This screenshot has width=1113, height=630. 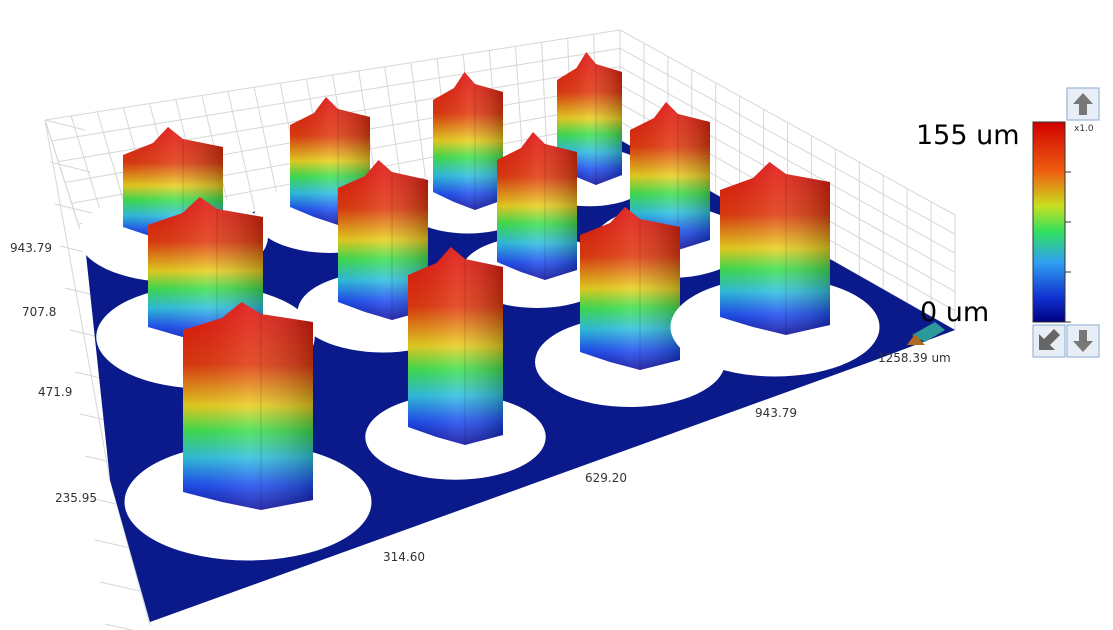 What do you see at coordinates (76, 498) in the screenshot?
I see `y-label: 235.95` at bounding box center [76, 498].